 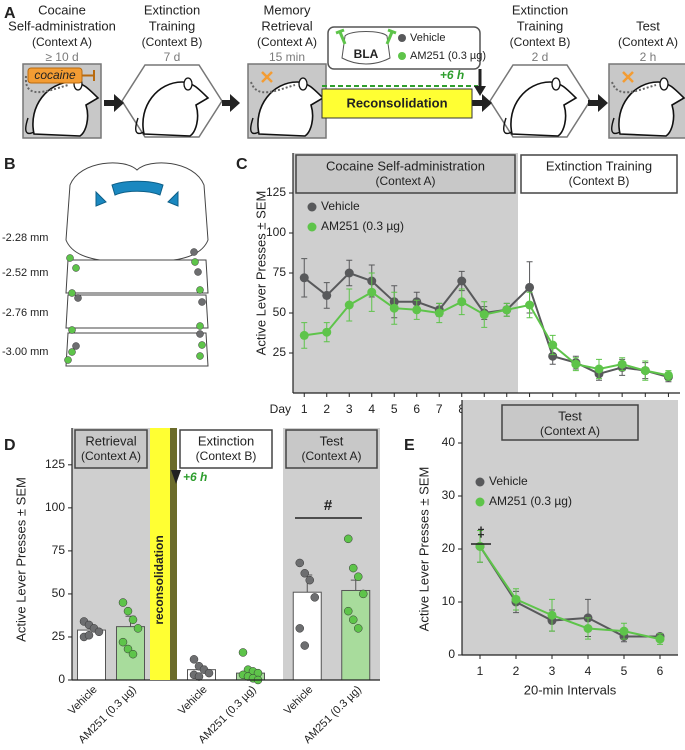 I want to click on treatment-dot, so click(x=402, y=56).